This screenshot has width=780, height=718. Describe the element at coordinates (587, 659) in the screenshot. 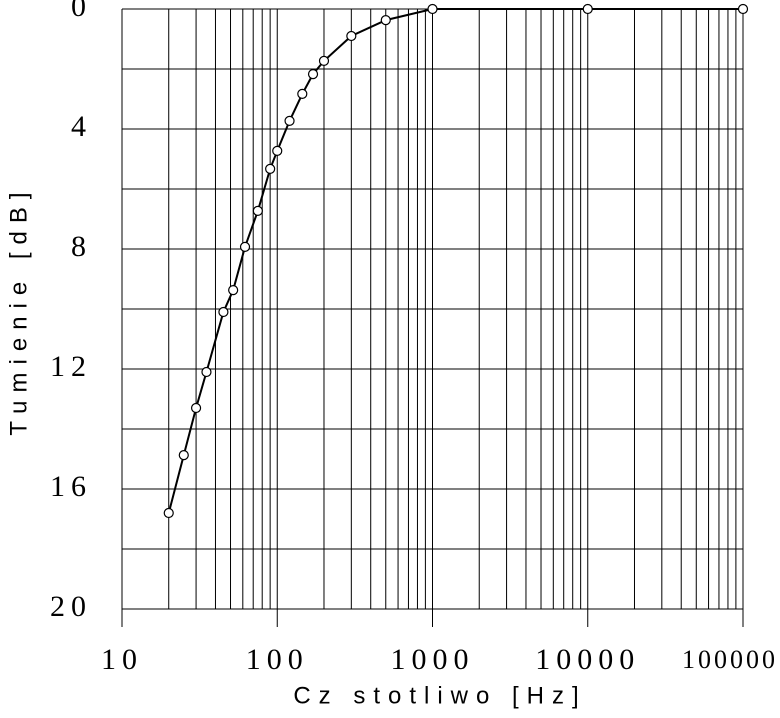

I see `x-tick-label: 10000` at that location.